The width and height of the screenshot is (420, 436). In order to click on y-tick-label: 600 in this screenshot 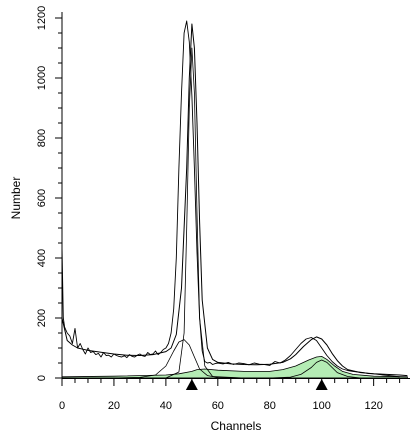, I will do `click(42, 198)`.